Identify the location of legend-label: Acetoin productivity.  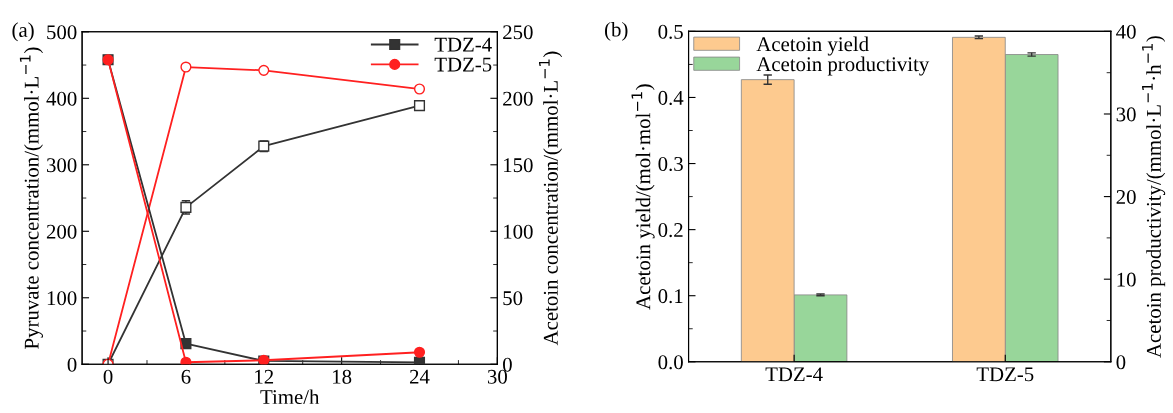
(843, 66).